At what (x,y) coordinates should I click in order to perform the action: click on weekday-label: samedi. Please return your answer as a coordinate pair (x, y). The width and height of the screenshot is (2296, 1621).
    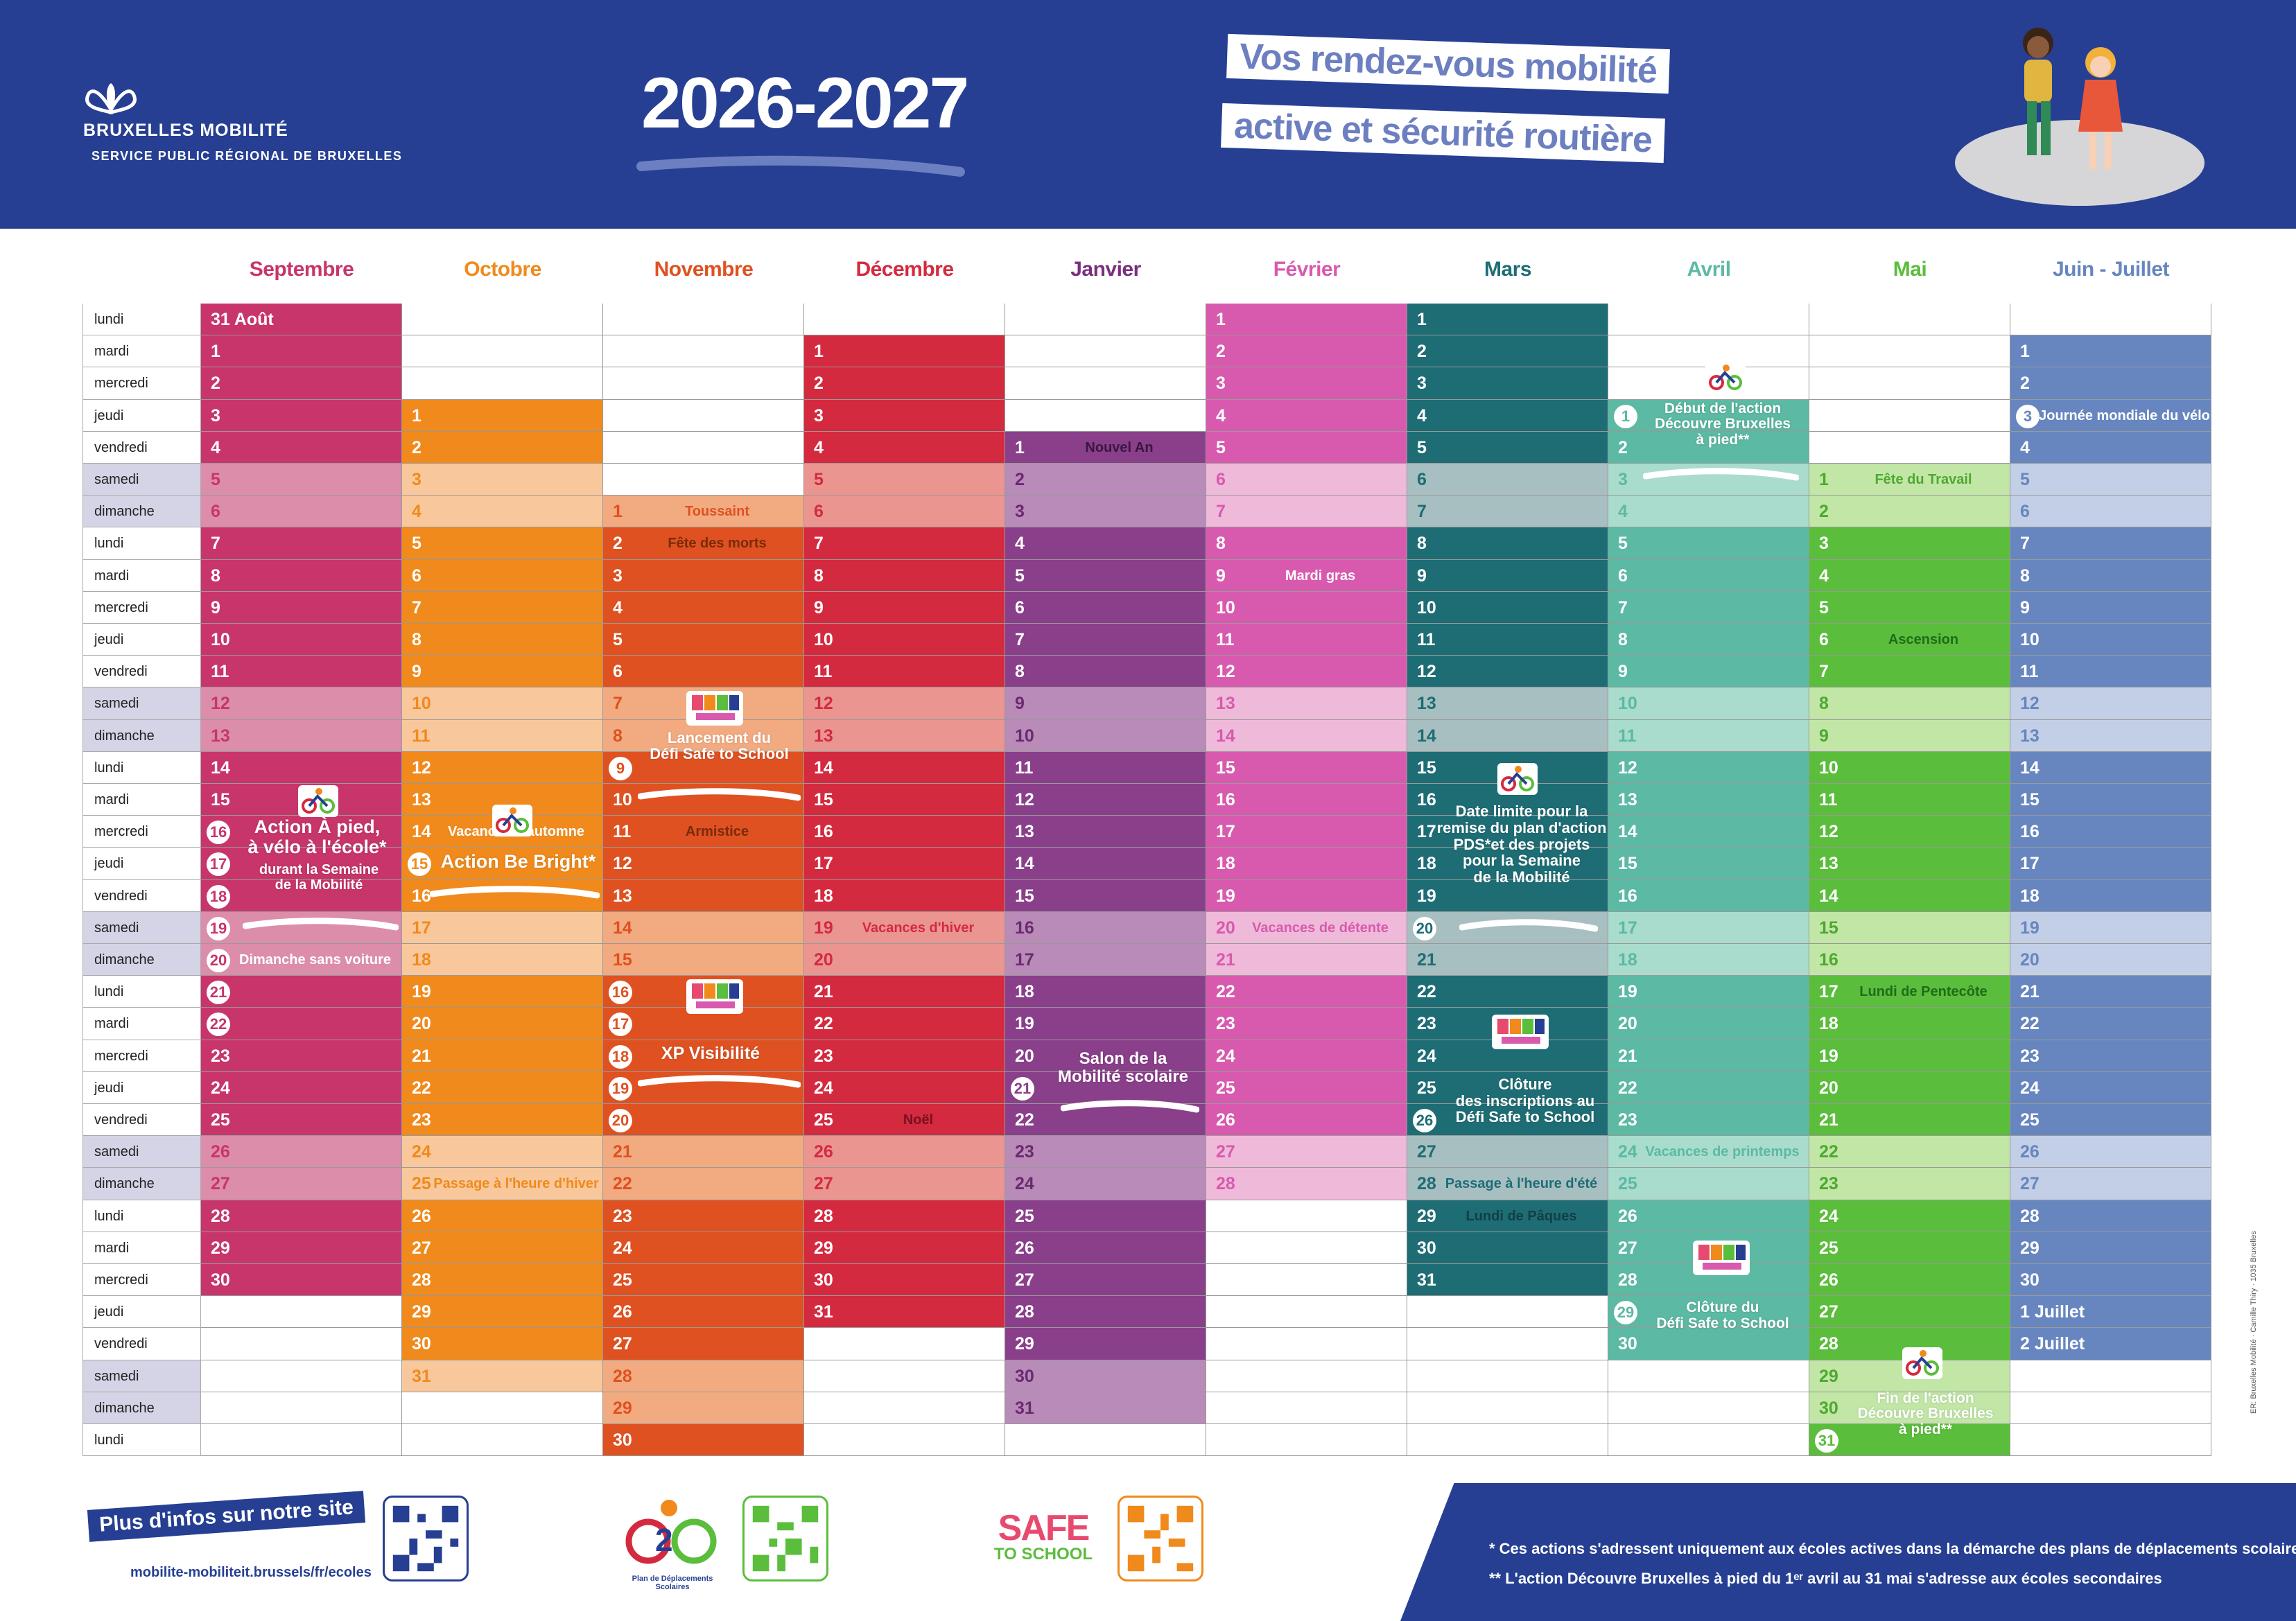
    Looking at the image, I should click on (141, 927).